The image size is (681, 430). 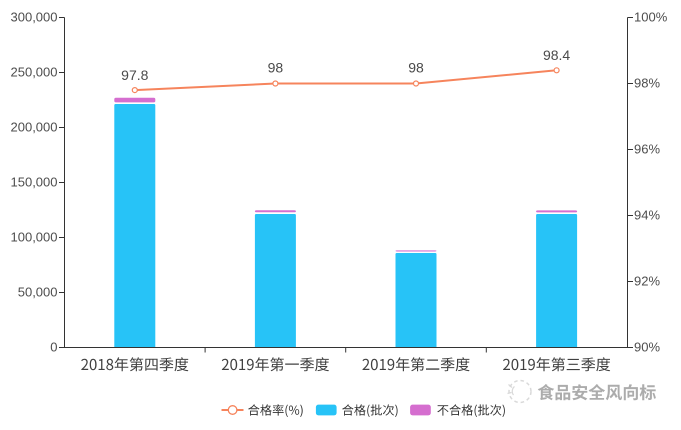 What do you see at coordinates (647, 215) in the screenshot?
I see `svg-text: 94%` at bounding box center [647, 215].